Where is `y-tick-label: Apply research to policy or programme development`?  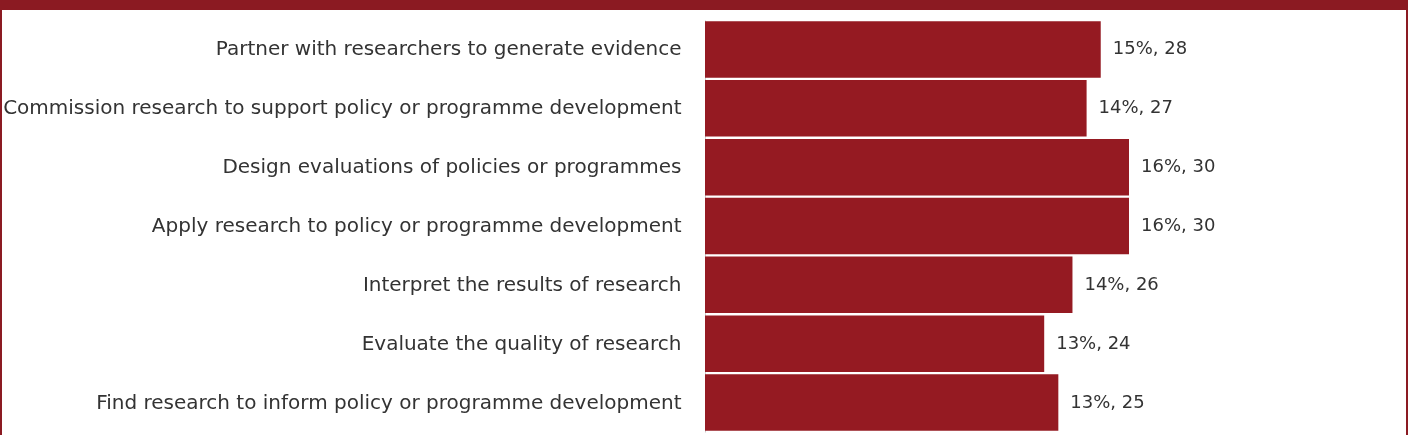 y-tick-label: Apply research to policy or programme development is located at coordinates (416, 225).